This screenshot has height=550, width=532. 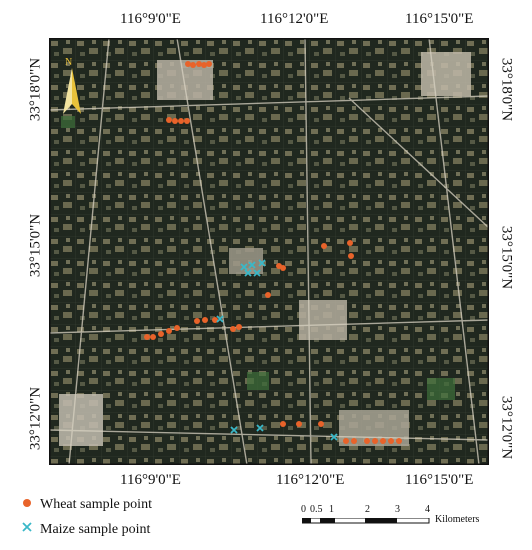 I want to click on lon-label-bottom-1: 116°9'0"E, so click(x=150, y=480).